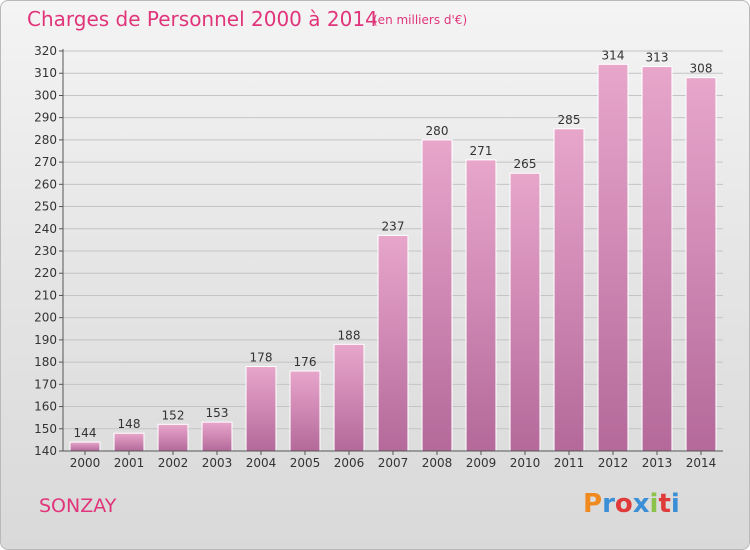  What do you see at coordinates (261, 463) in the screenshot?
I see `x-tick-label-2004: 2004` at bounding box center [261, 463].